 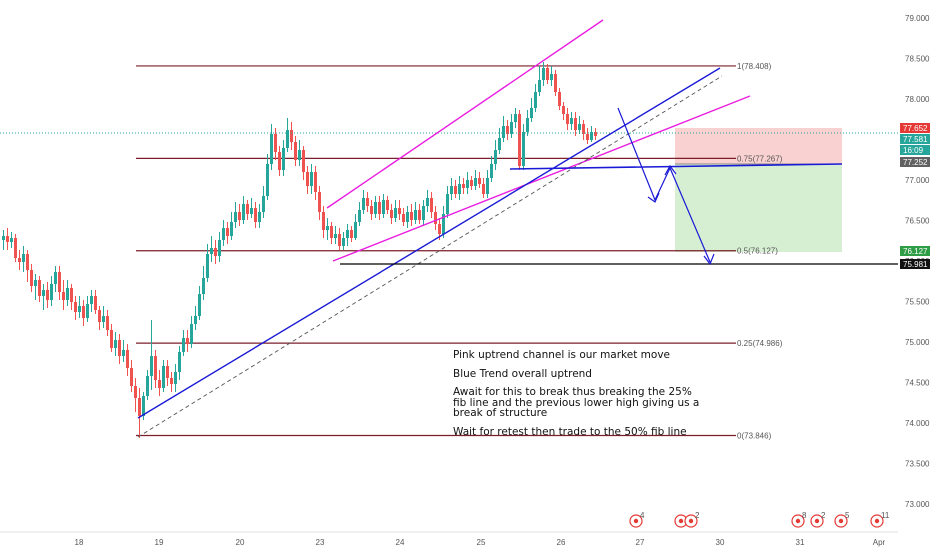 I want to click on event-count-label: 11, so click(x=885, y=515).